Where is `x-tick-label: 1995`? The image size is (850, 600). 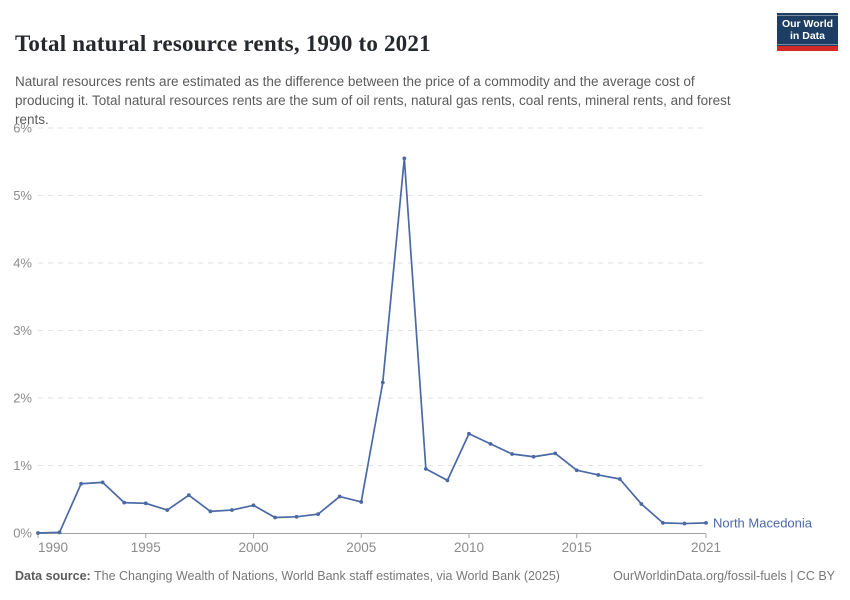 x-tick-label: 1995 is located at coordinates (146, 547).